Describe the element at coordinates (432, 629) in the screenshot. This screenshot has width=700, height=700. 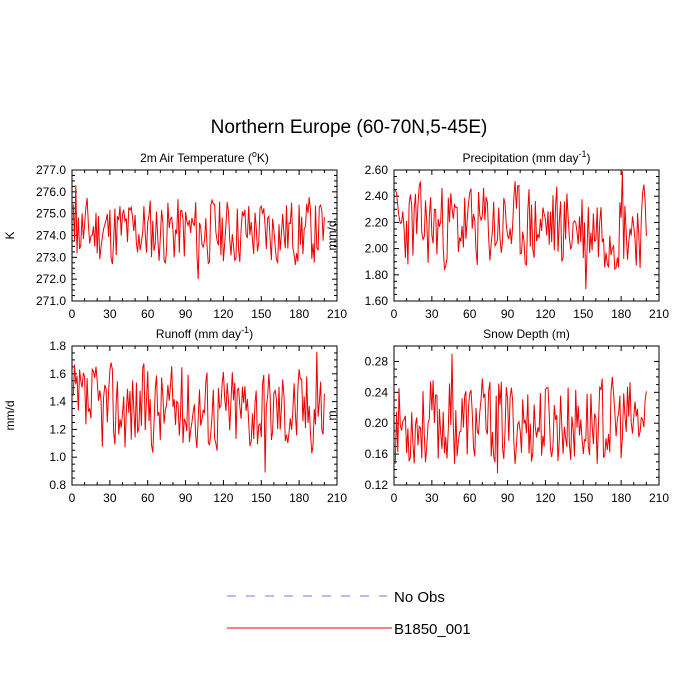
I see `legend-model-label: B1850_001` at that location.